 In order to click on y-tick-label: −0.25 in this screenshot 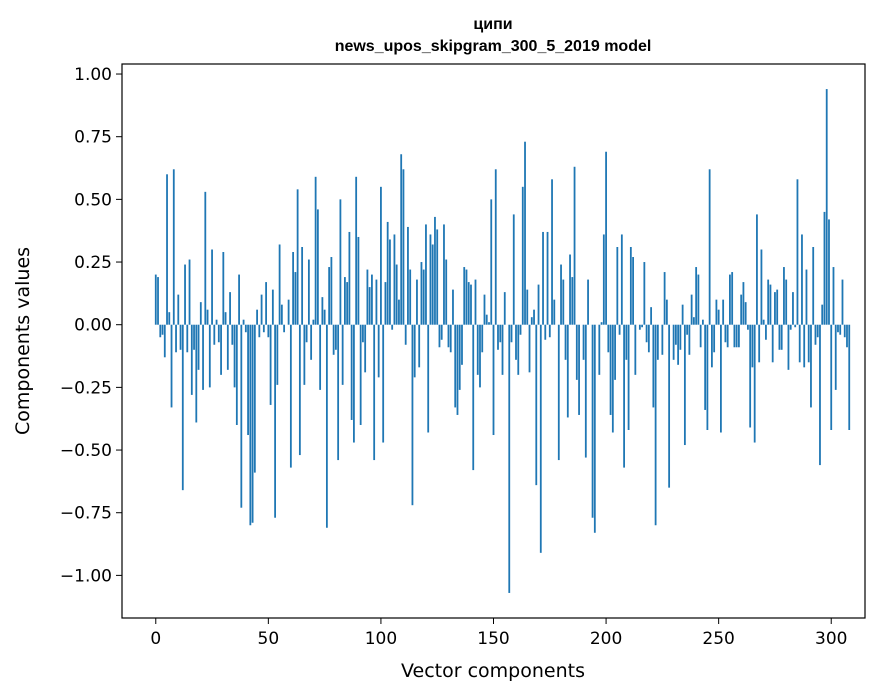, I will do `click(86, 388)`.